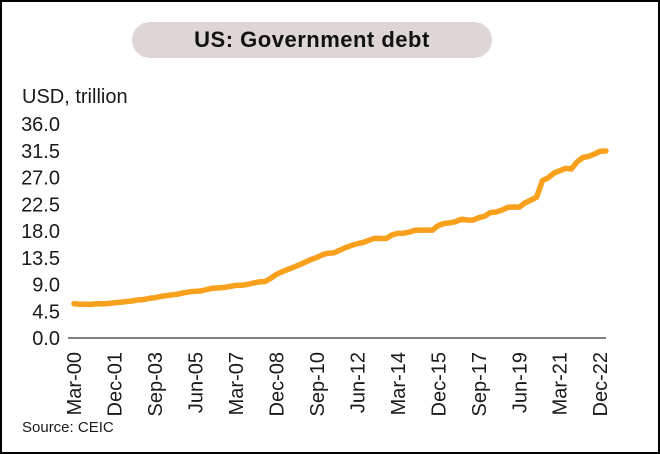 The height and width of the screenshot is (454, 660). What do you see at coordinates (46, 312) in the screenshot?
I see `y-tick-label: 4.5` at bounding box center [46, 312].